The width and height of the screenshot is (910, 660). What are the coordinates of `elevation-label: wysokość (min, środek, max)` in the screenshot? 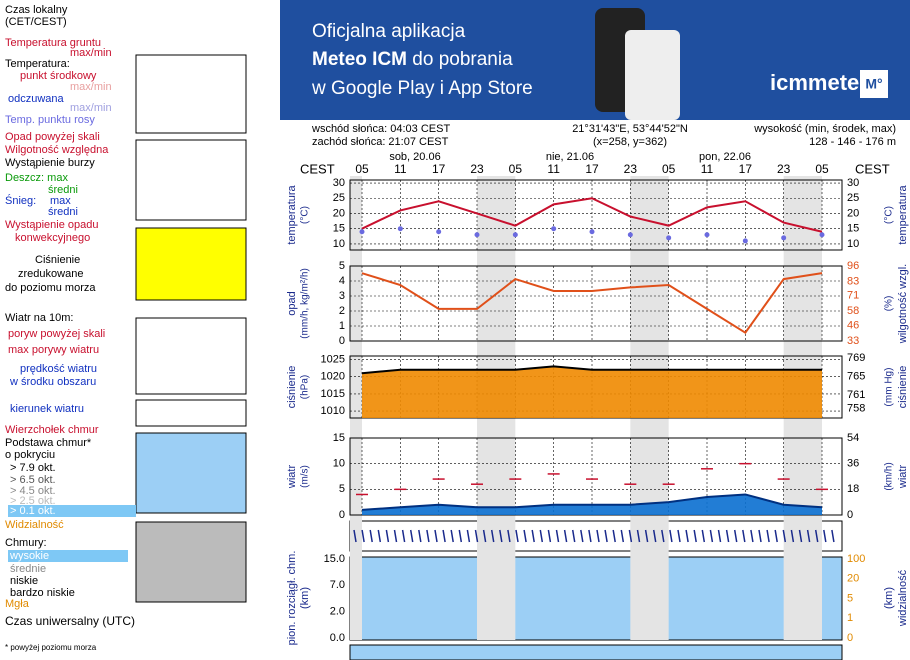 It's located at (824, 129).